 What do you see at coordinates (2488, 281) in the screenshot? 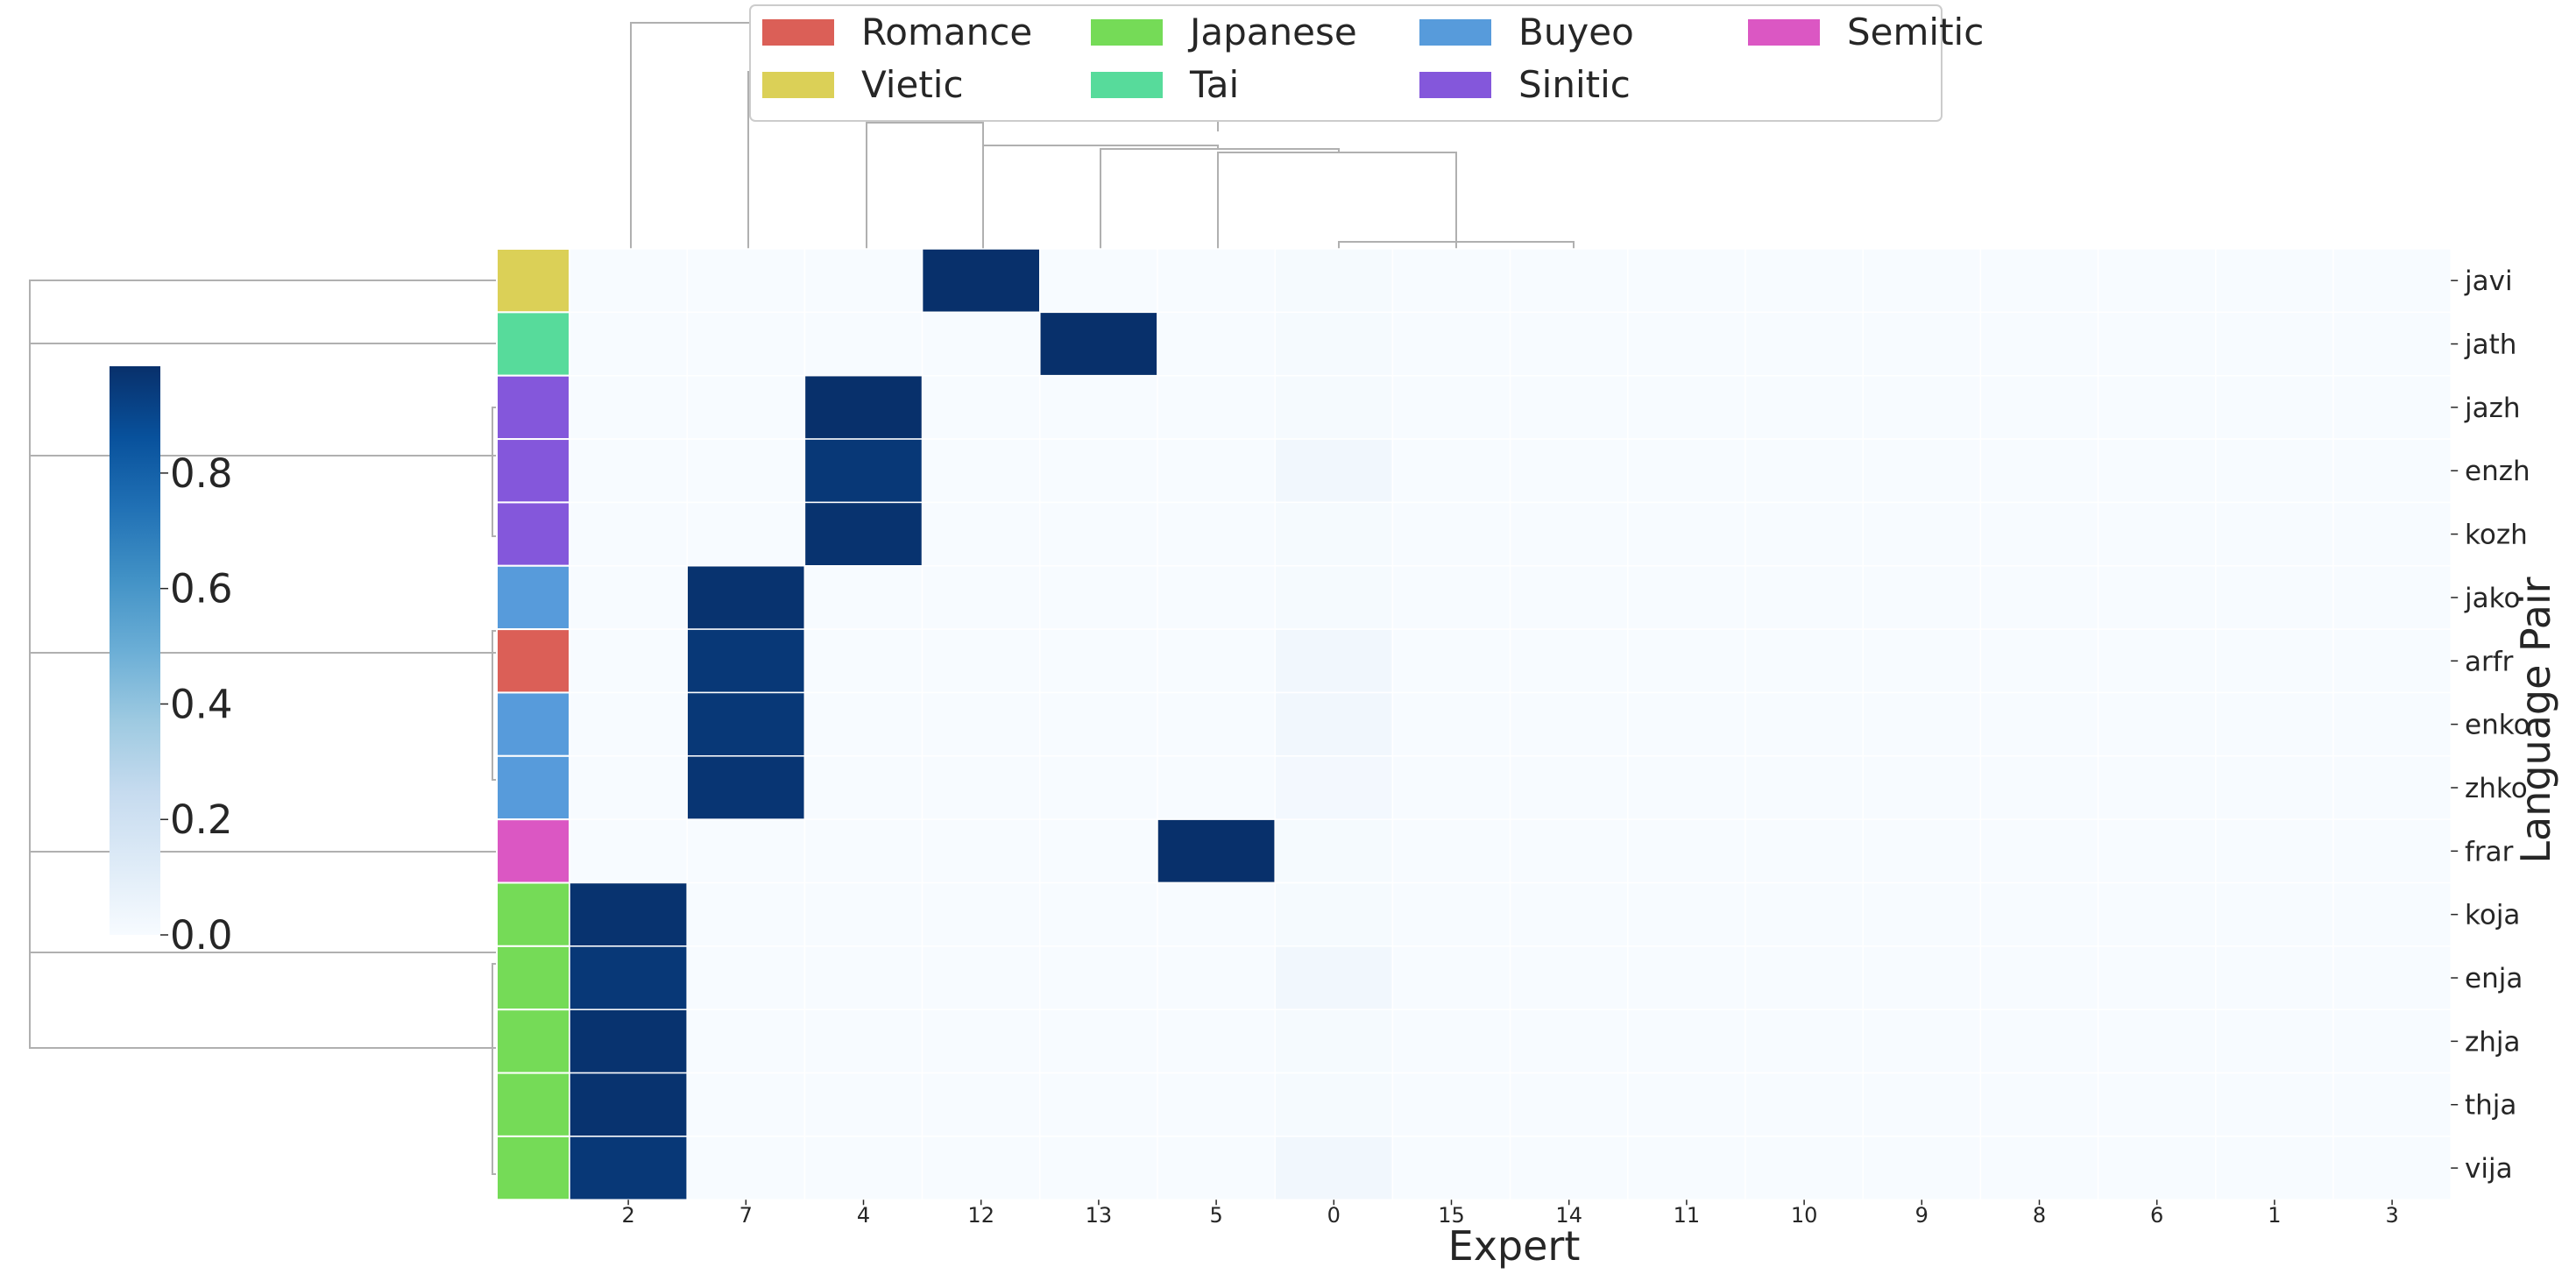
I see `y-tick-label-javi: javi` at bounding box center [2488, 281].